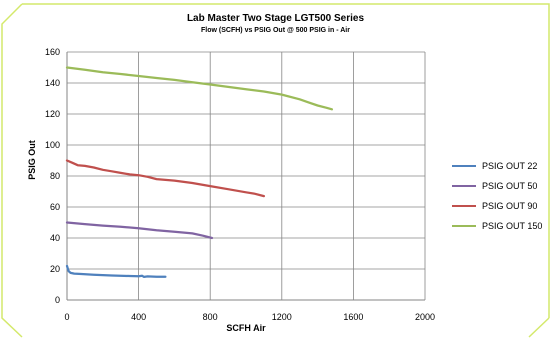  What do you see at coordinates (510, 206) in the screenshot?
I see `legend-label: PSIG OUT 90` at bounding box center [510, 206].